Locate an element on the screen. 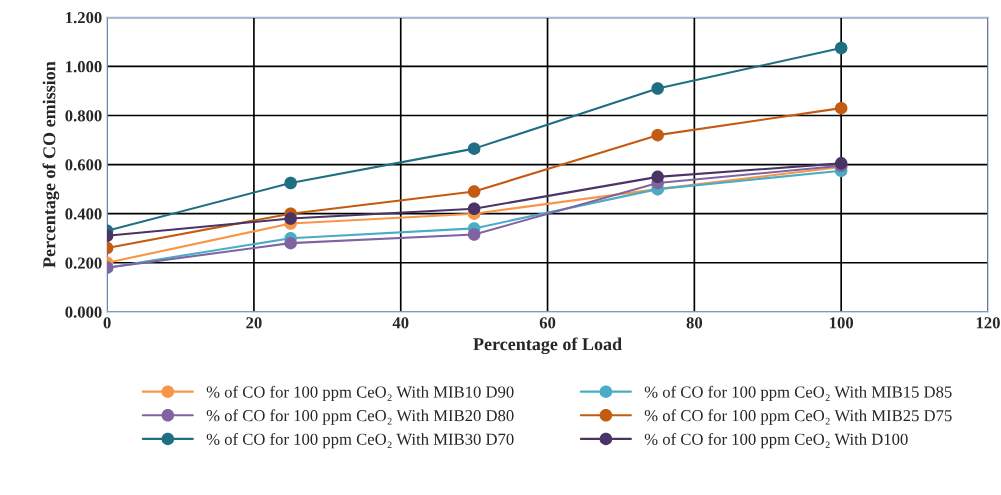 This screenshot has width=1001, height=495. x-tick-label: 80 is located at coordinates (694, 323).